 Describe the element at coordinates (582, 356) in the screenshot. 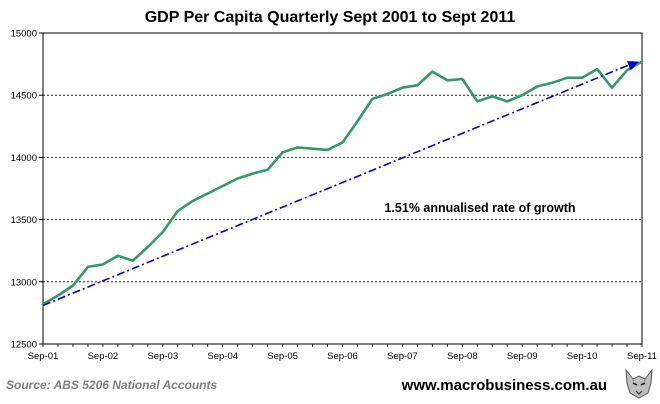

I see `x-tick-label-Sep-10: Sep-10` at that location.